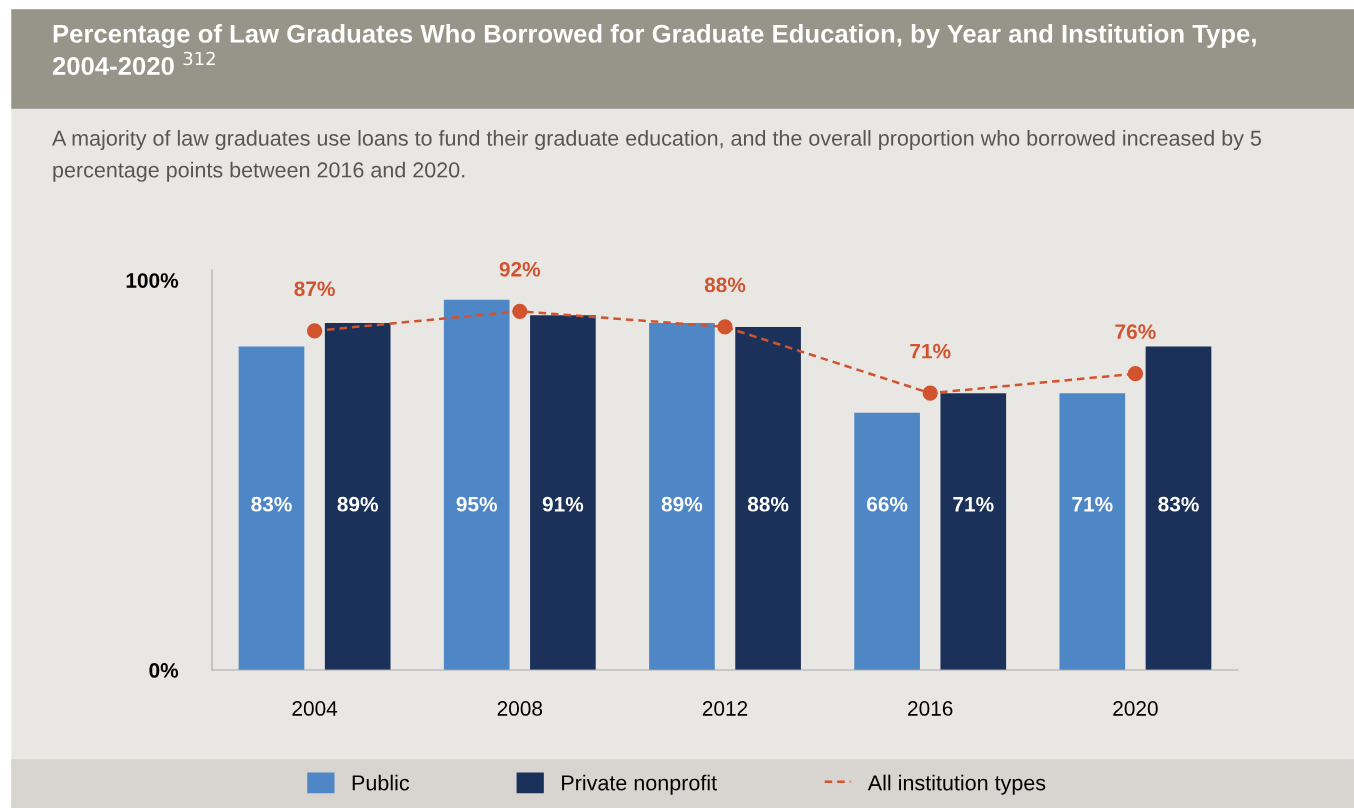 Image resolution: width=1354 pixels, height=808 pixels. What do you see at coordinates (164, 670) in the screenshot?
I see `y-tick-label: 0%` at bounding box center [164, 670].